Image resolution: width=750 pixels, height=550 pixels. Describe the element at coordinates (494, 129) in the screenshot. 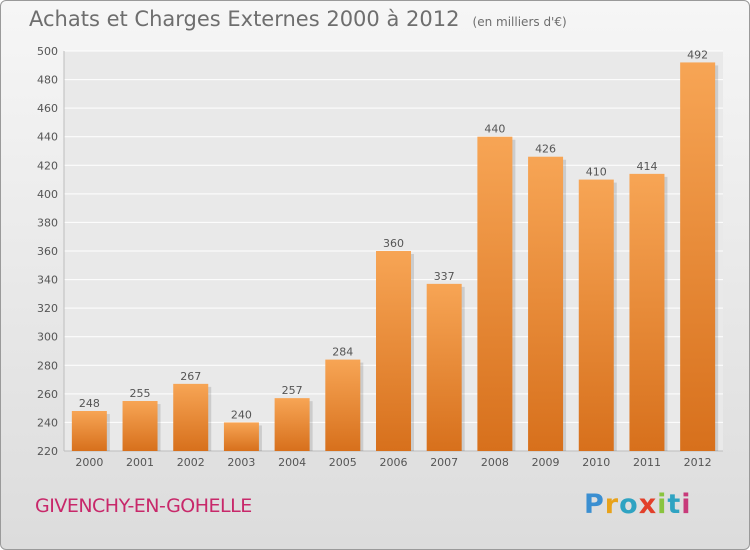

I see `data-label: 440` at that location.